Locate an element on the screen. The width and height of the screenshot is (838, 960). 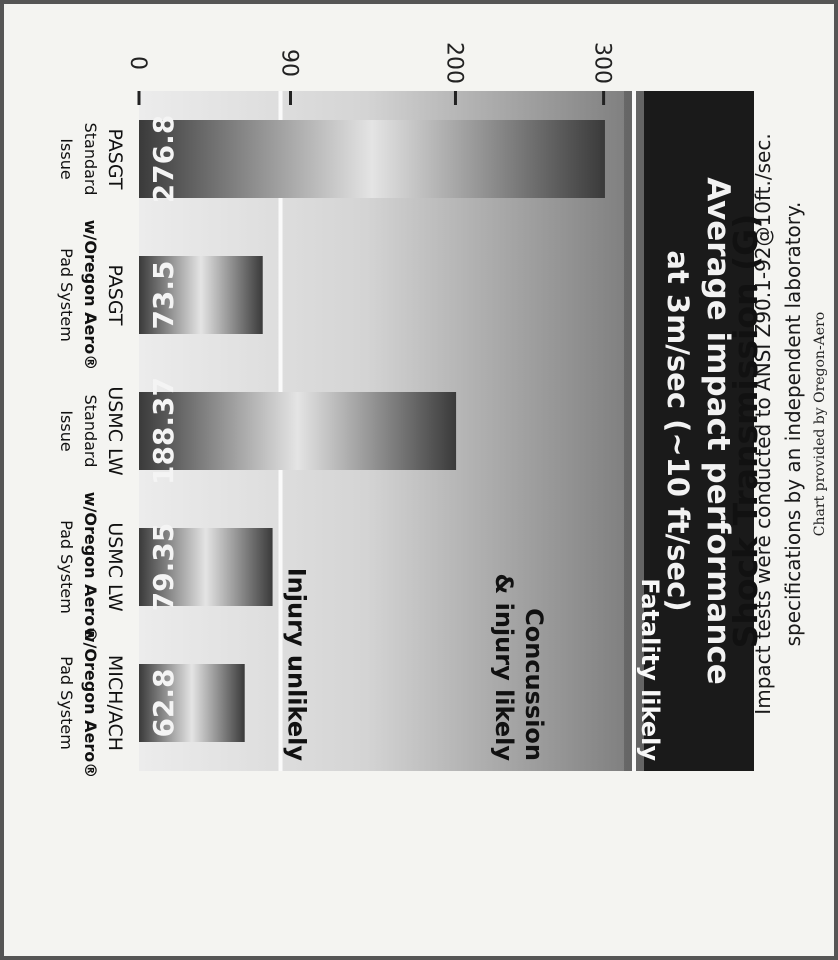
zone-label: & injury likely is located at coordinates (504, 667).